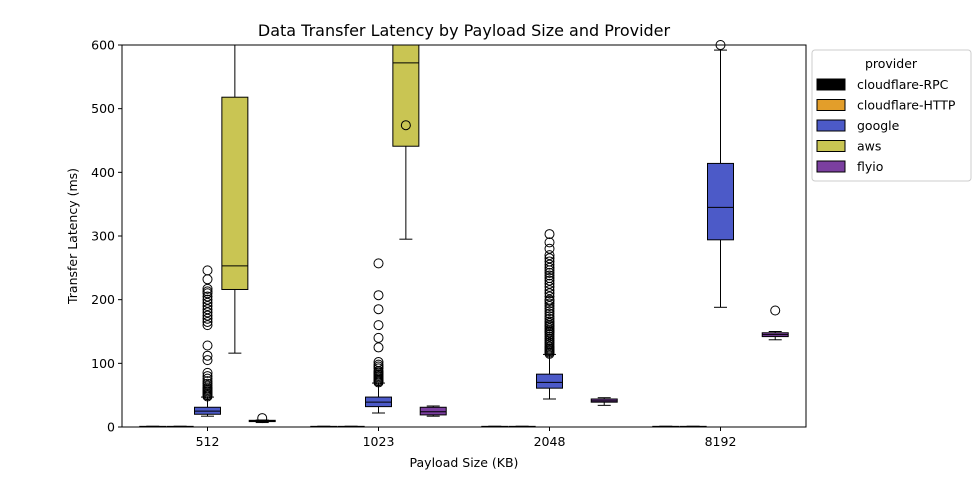 The width and height of the screenshot is (979, 480). I want to click on legend-label: google, so click(878, 125).